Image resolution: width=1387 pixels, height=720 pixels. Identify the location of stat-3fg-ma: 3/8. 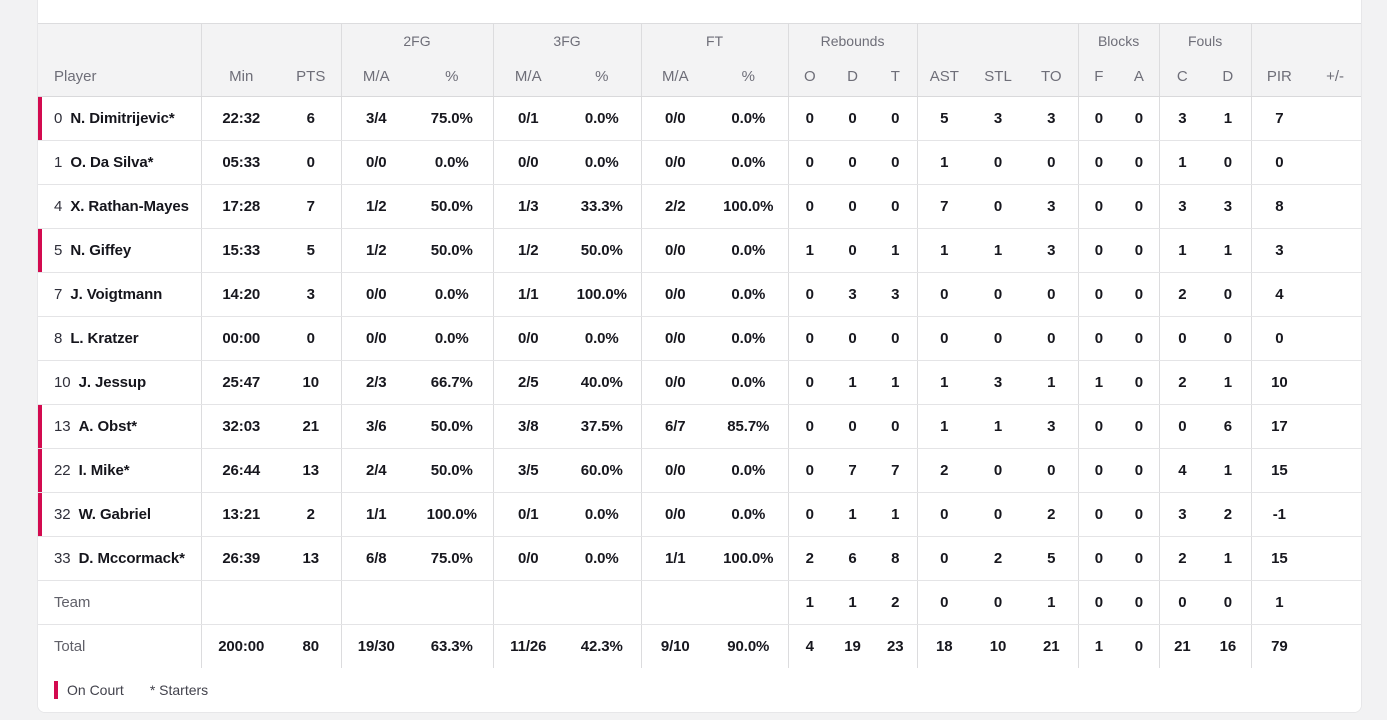
(528, 426).